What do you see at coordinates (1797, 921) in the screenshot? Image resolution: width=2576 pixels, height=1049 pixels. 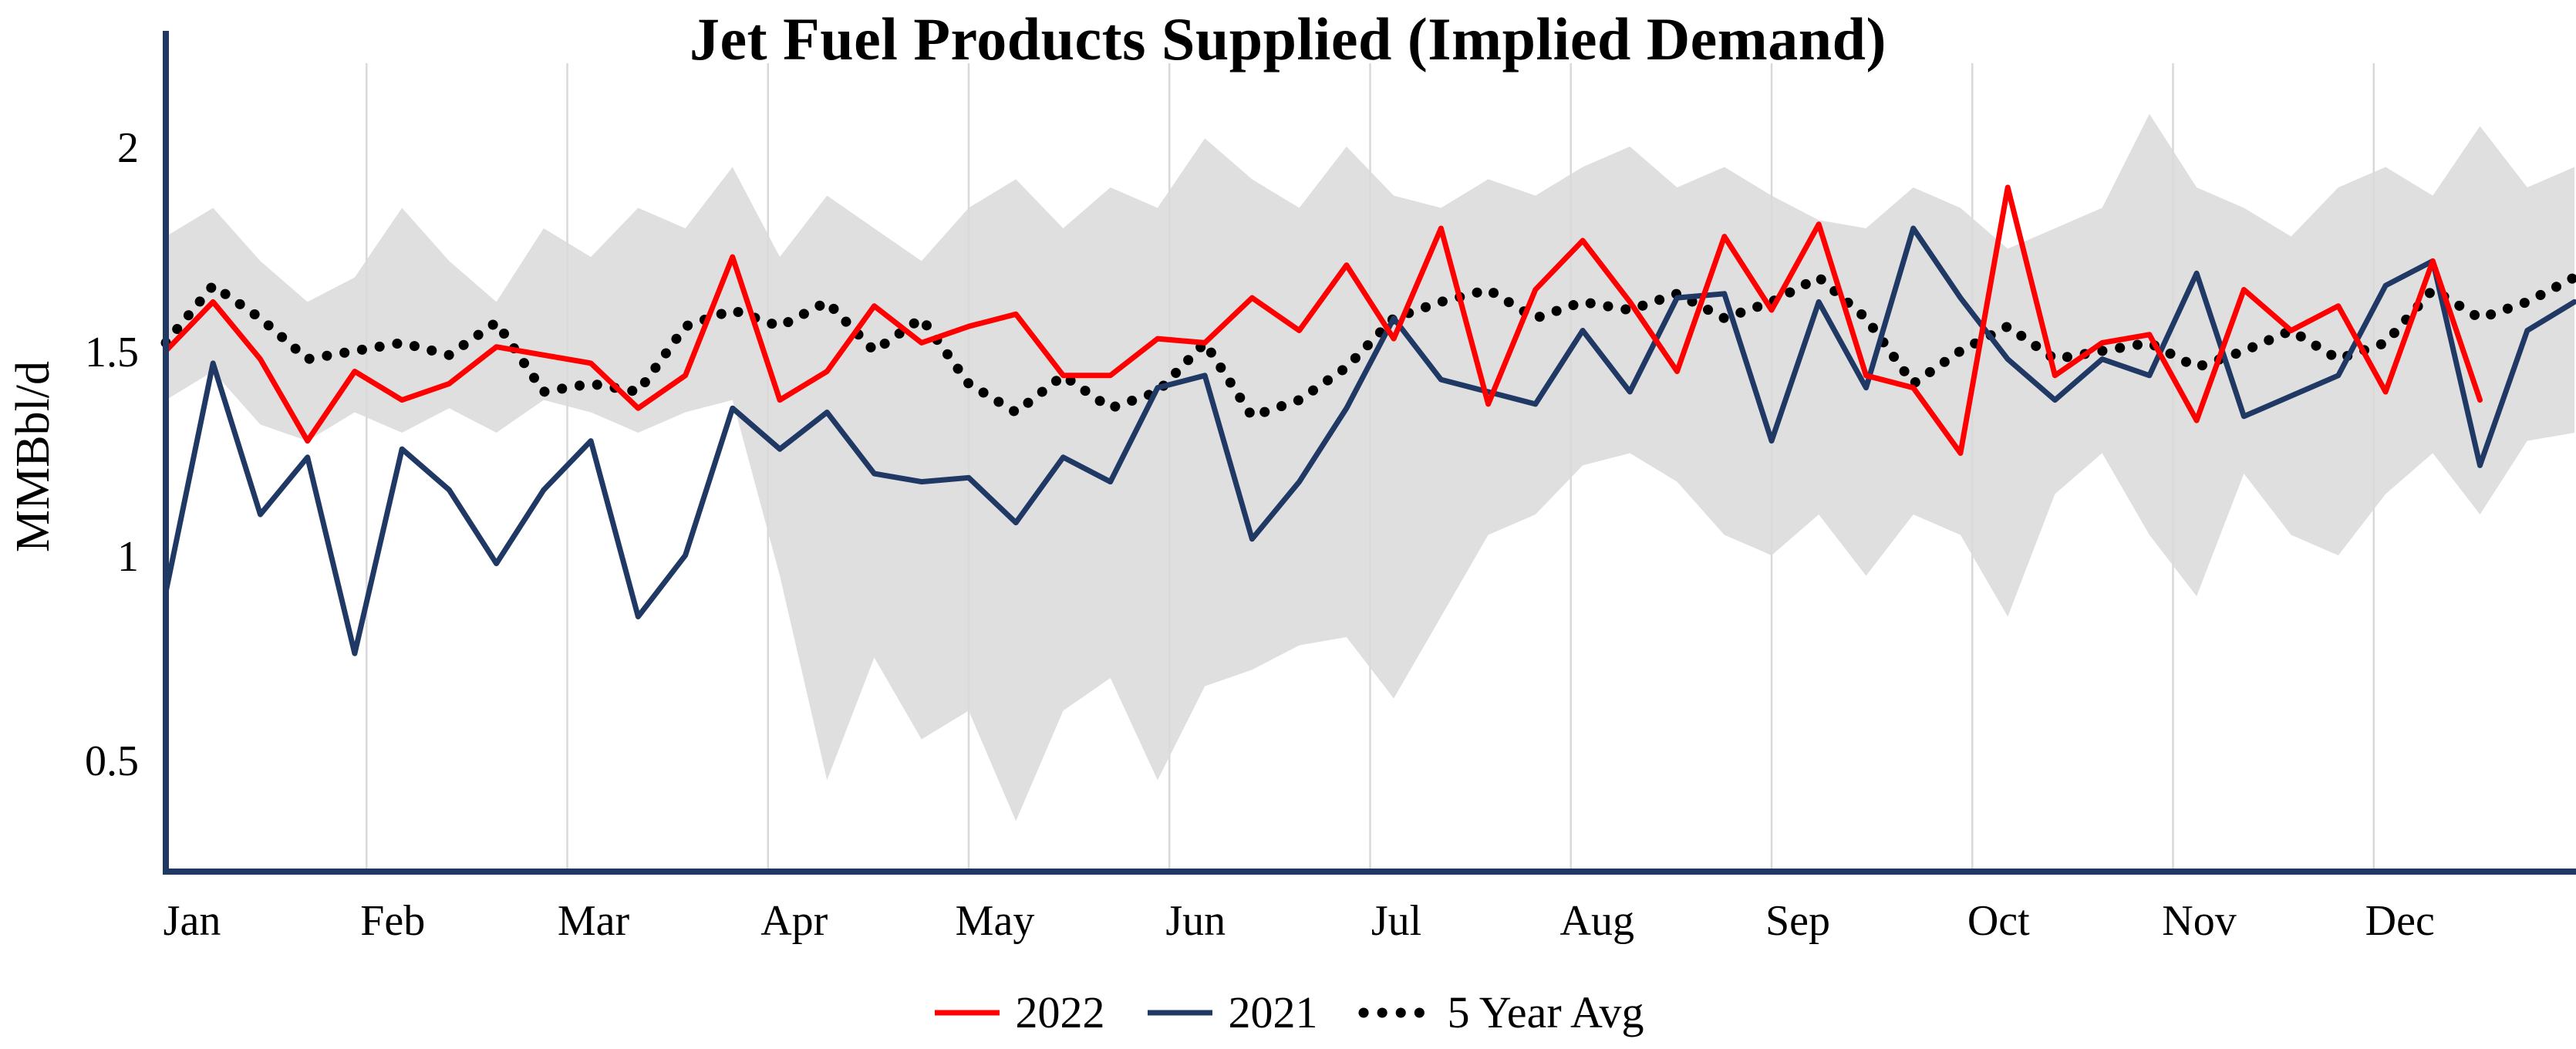 I see `x-tick-label: Sep` at bounding box center [1797, 921].